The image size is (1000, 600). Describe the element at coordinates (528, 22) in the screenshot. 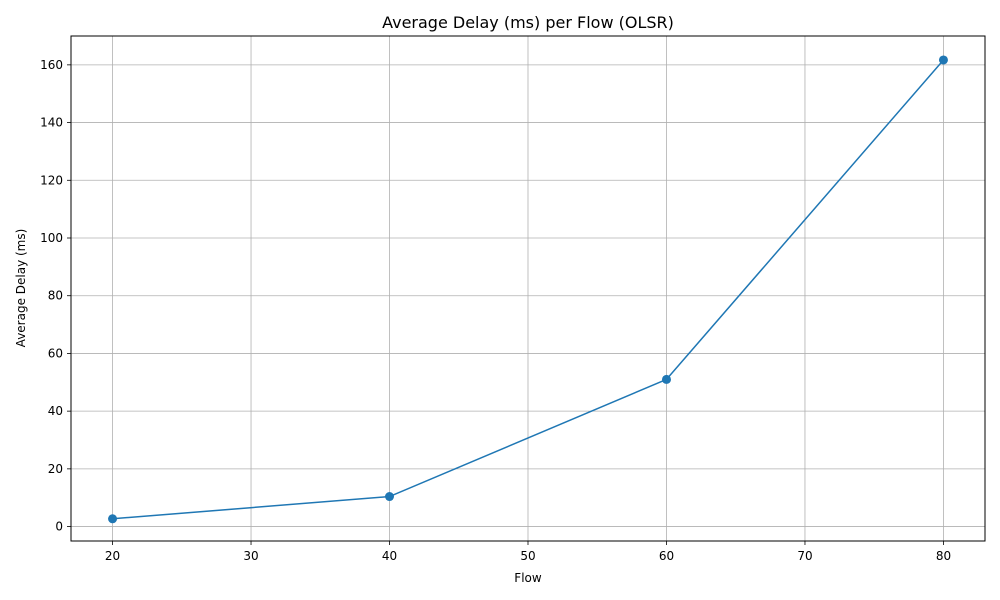

I see `chart-title: Average Delay (ms) per Flow (OLSR)` at that location.